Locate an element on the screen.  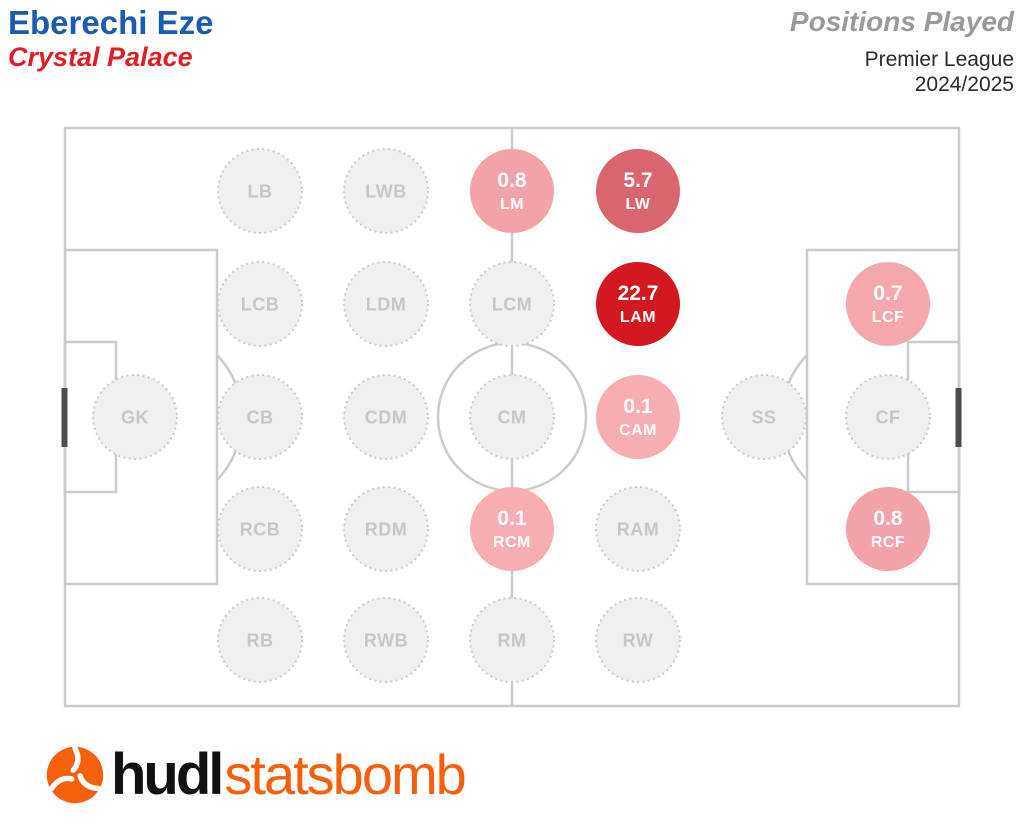
svg-text: LAM is located at coordinates (638, 317).